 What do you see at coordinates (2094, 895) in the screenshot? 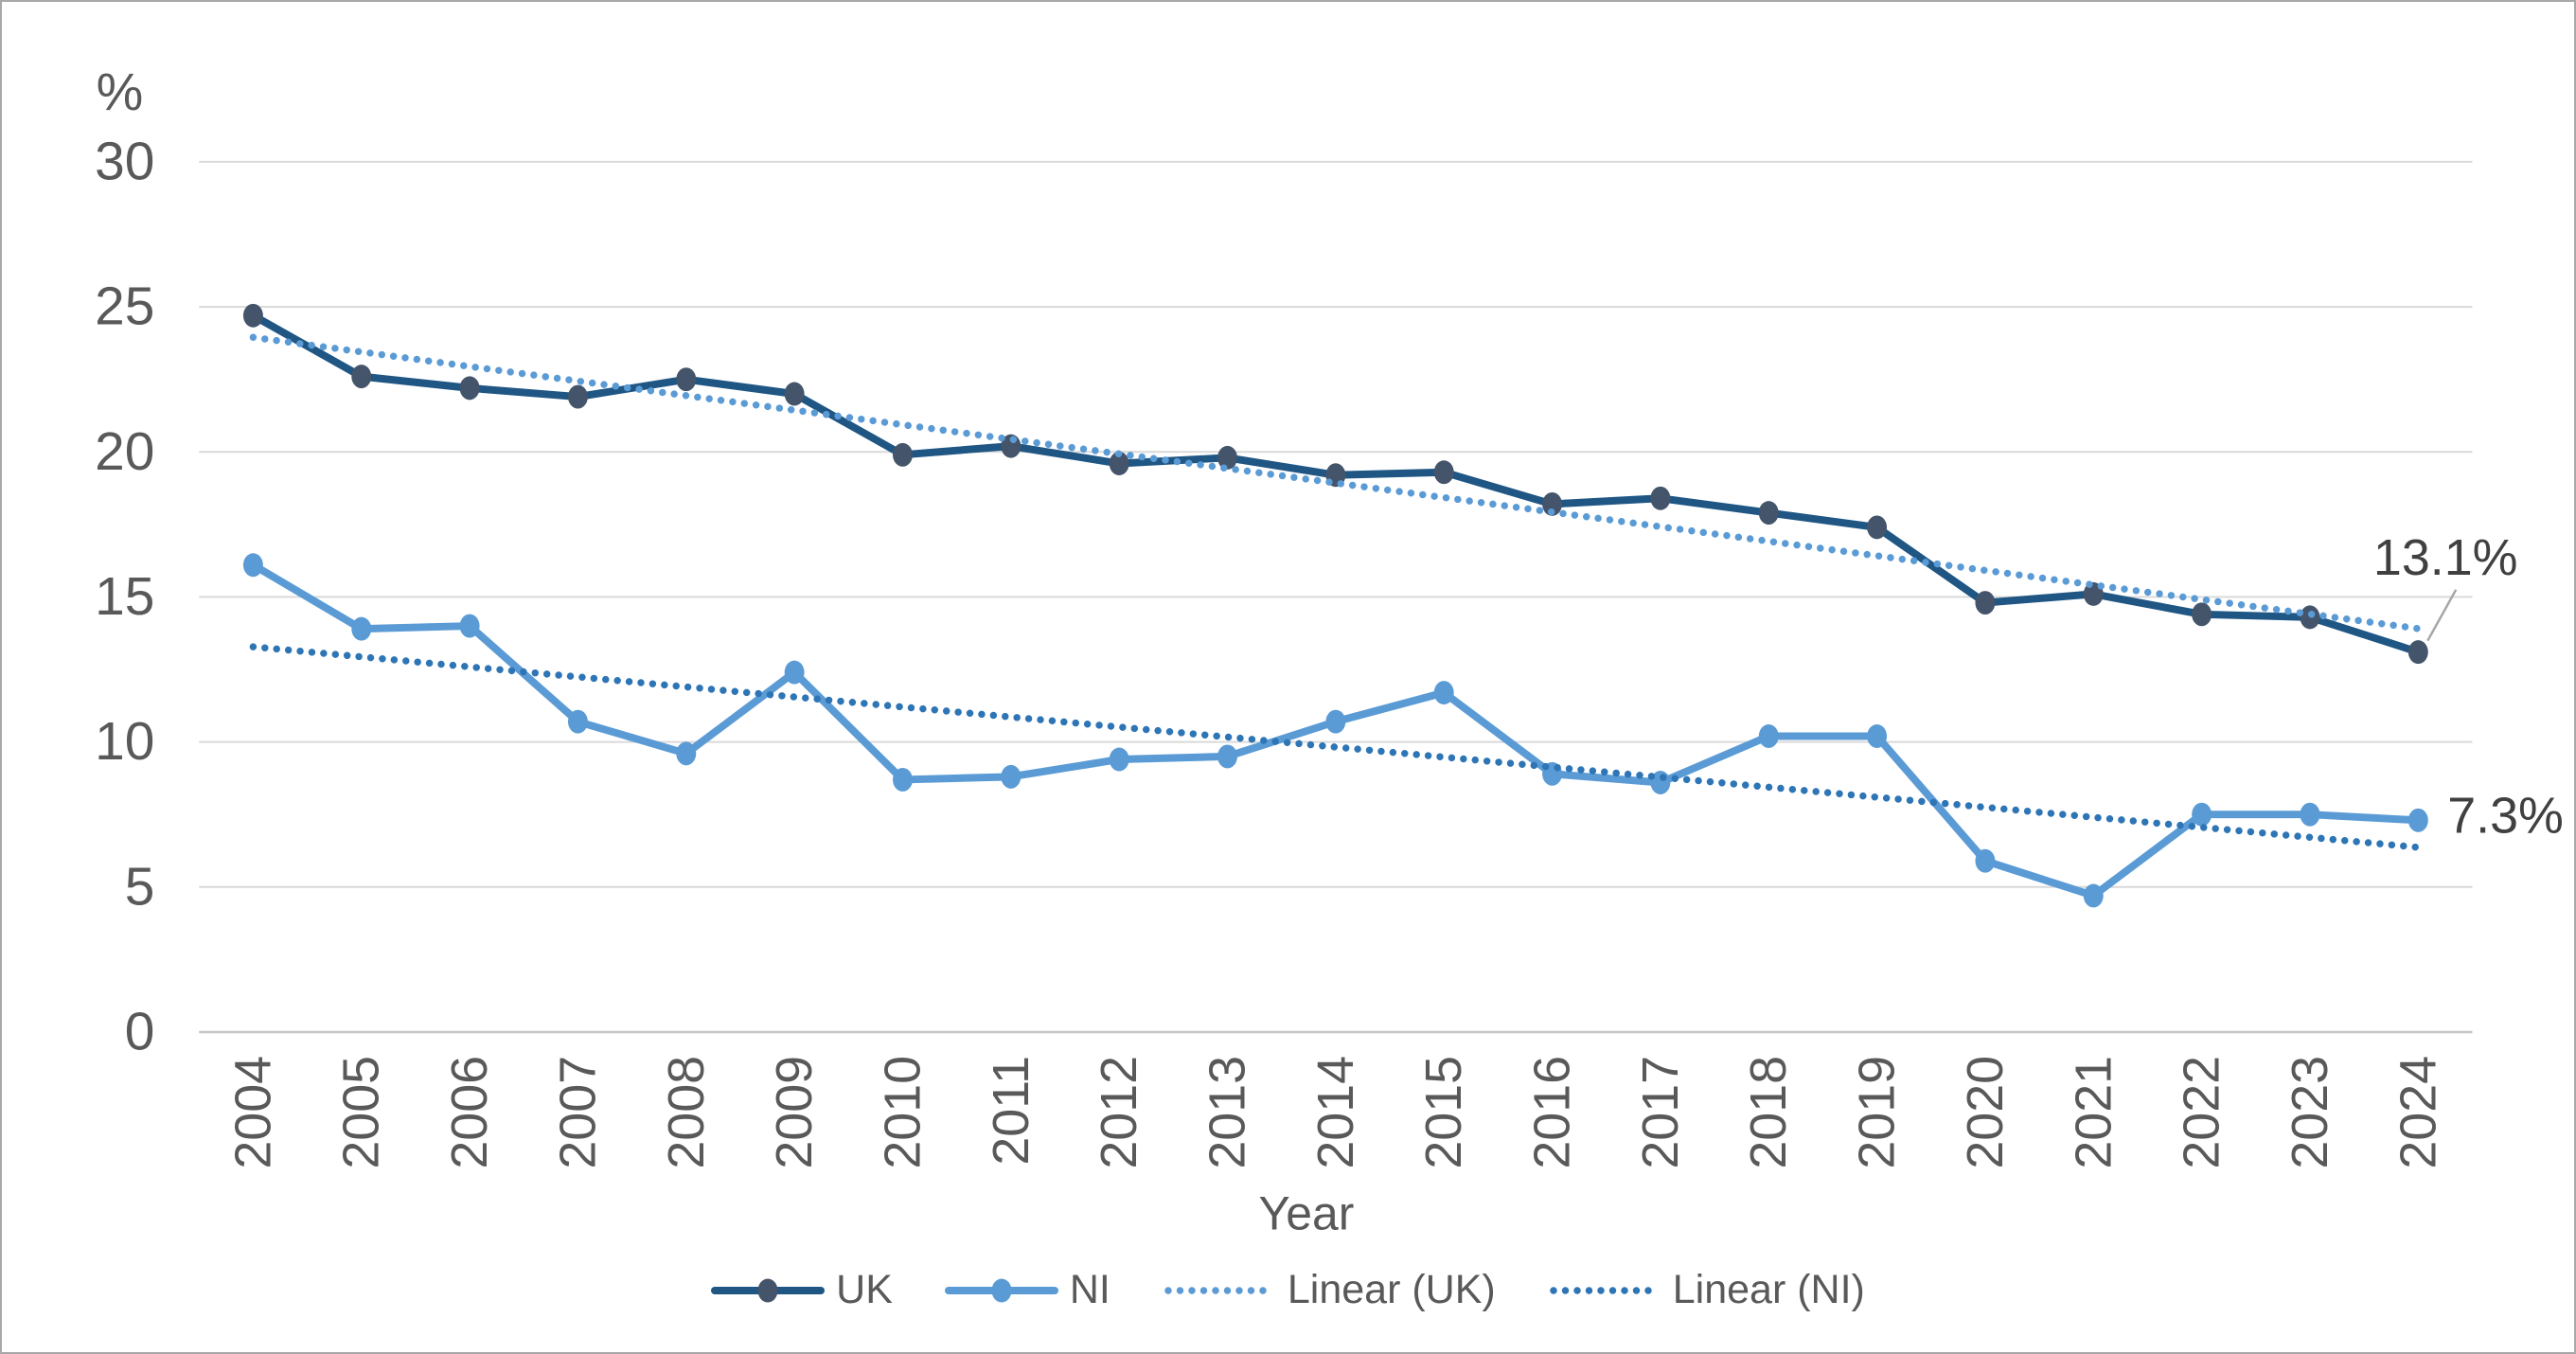
I see `ni-marker-2021` at bounding box center [2094, 895].